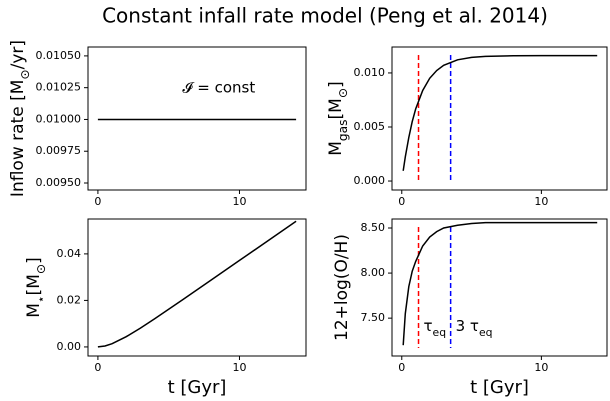  I want to click on y-axis-label: Inflow rate [M⊙/yr], so click(20, 118).